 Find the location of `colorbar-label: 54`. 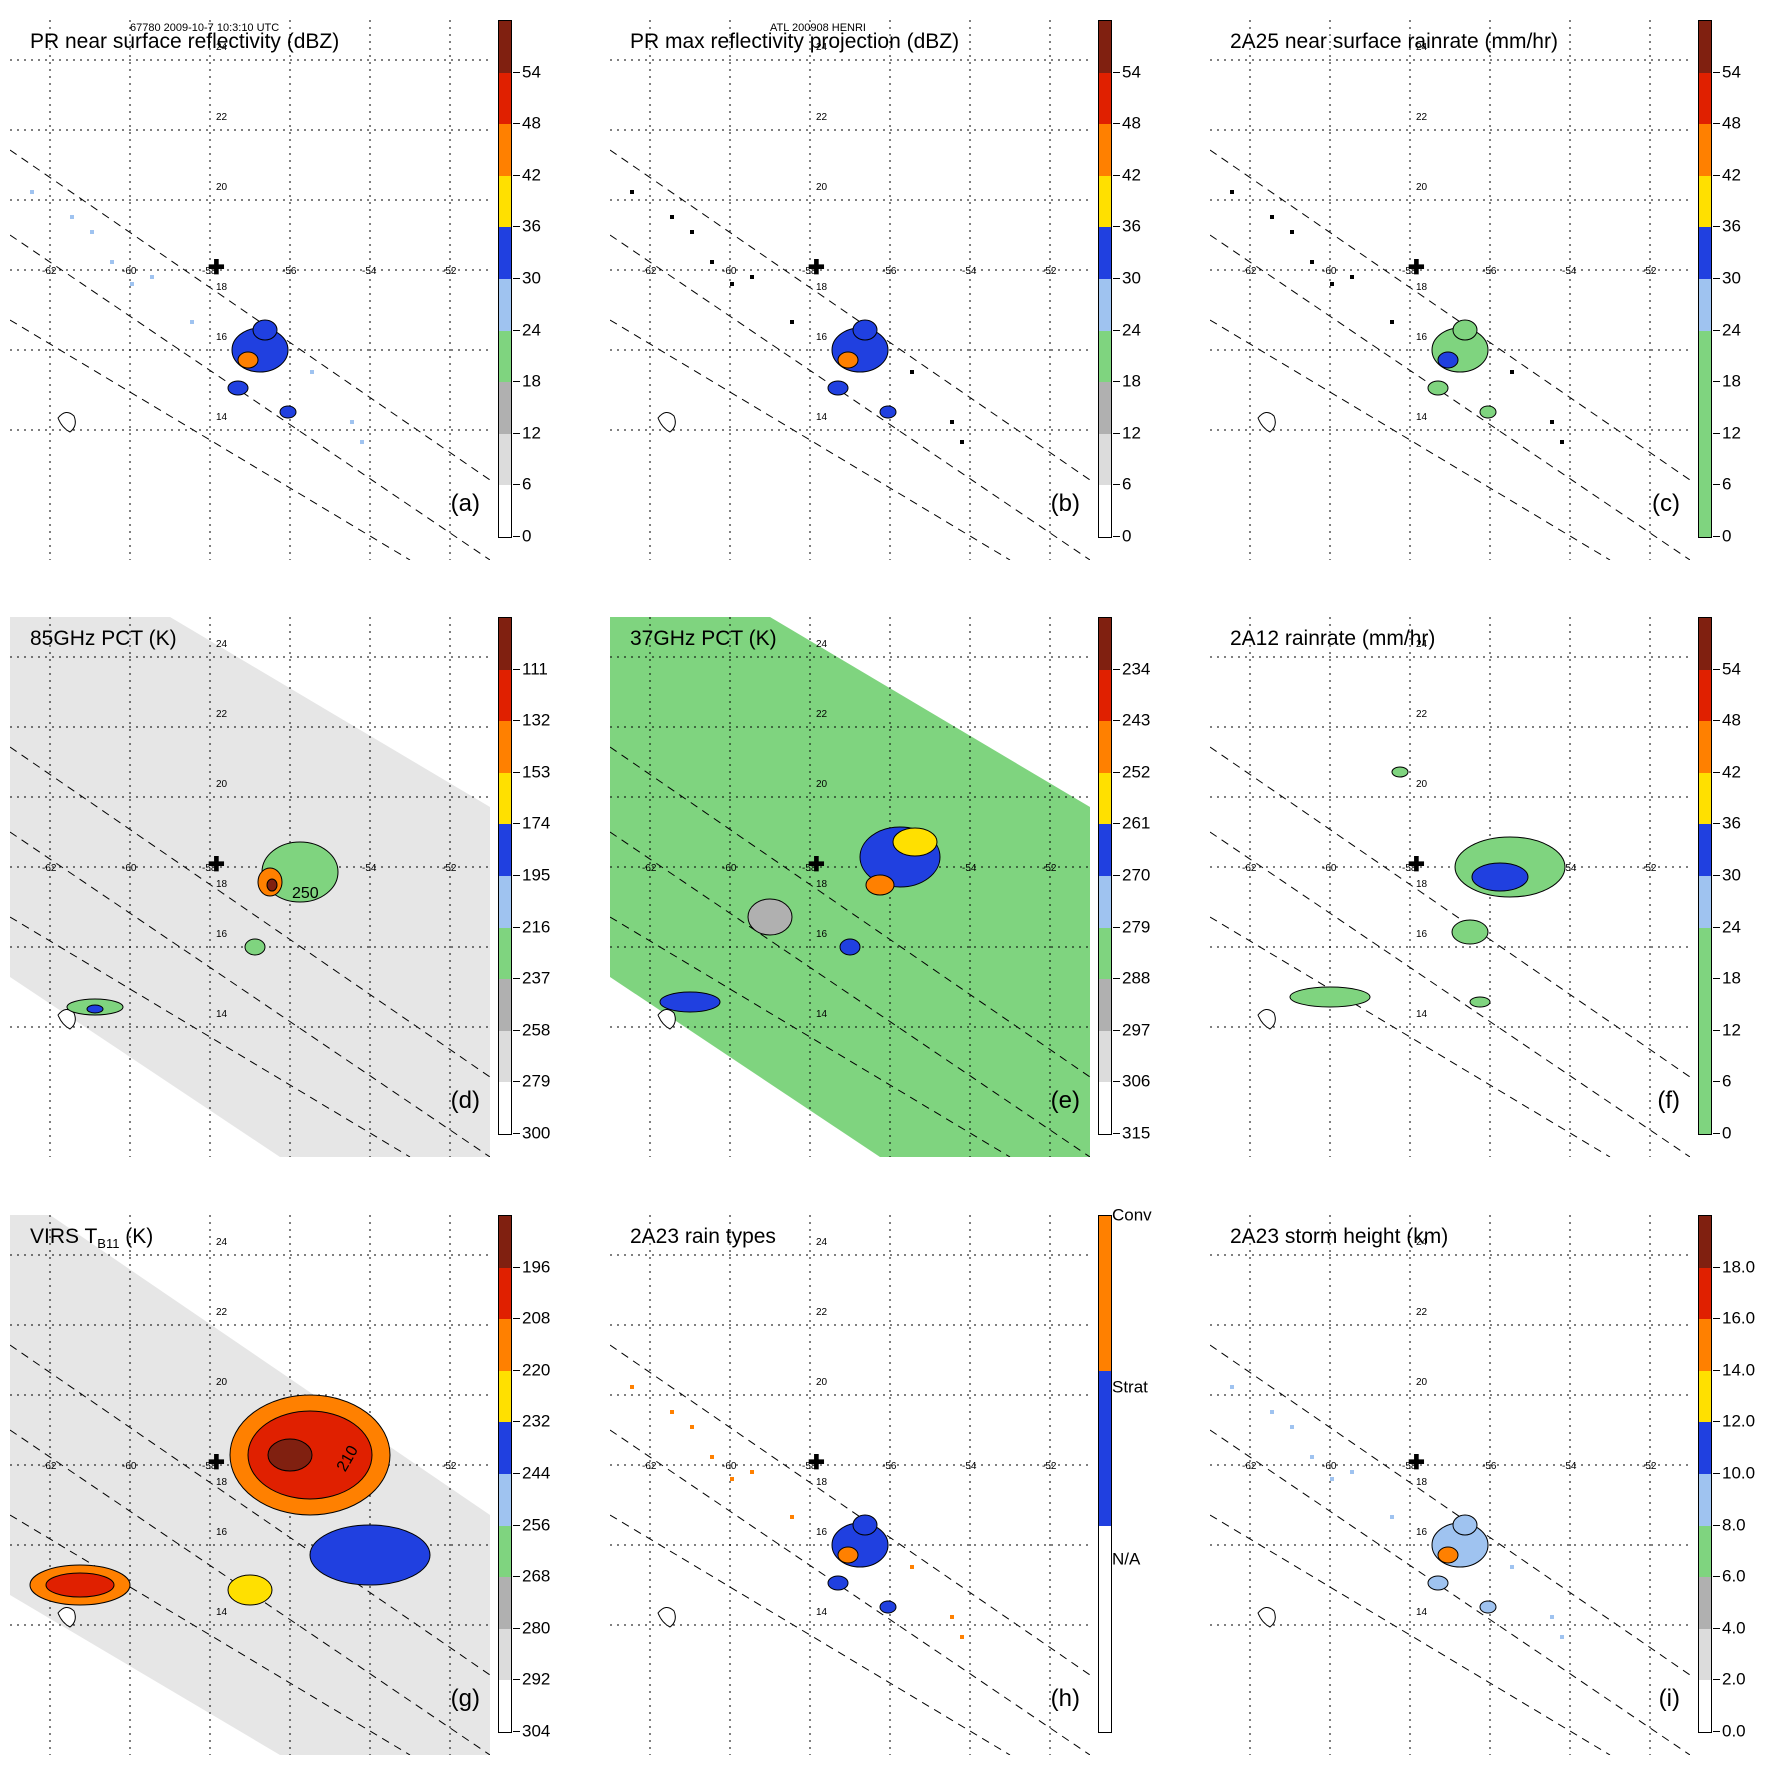

colorbar-label: 54 is located at coordinates (531, 72).